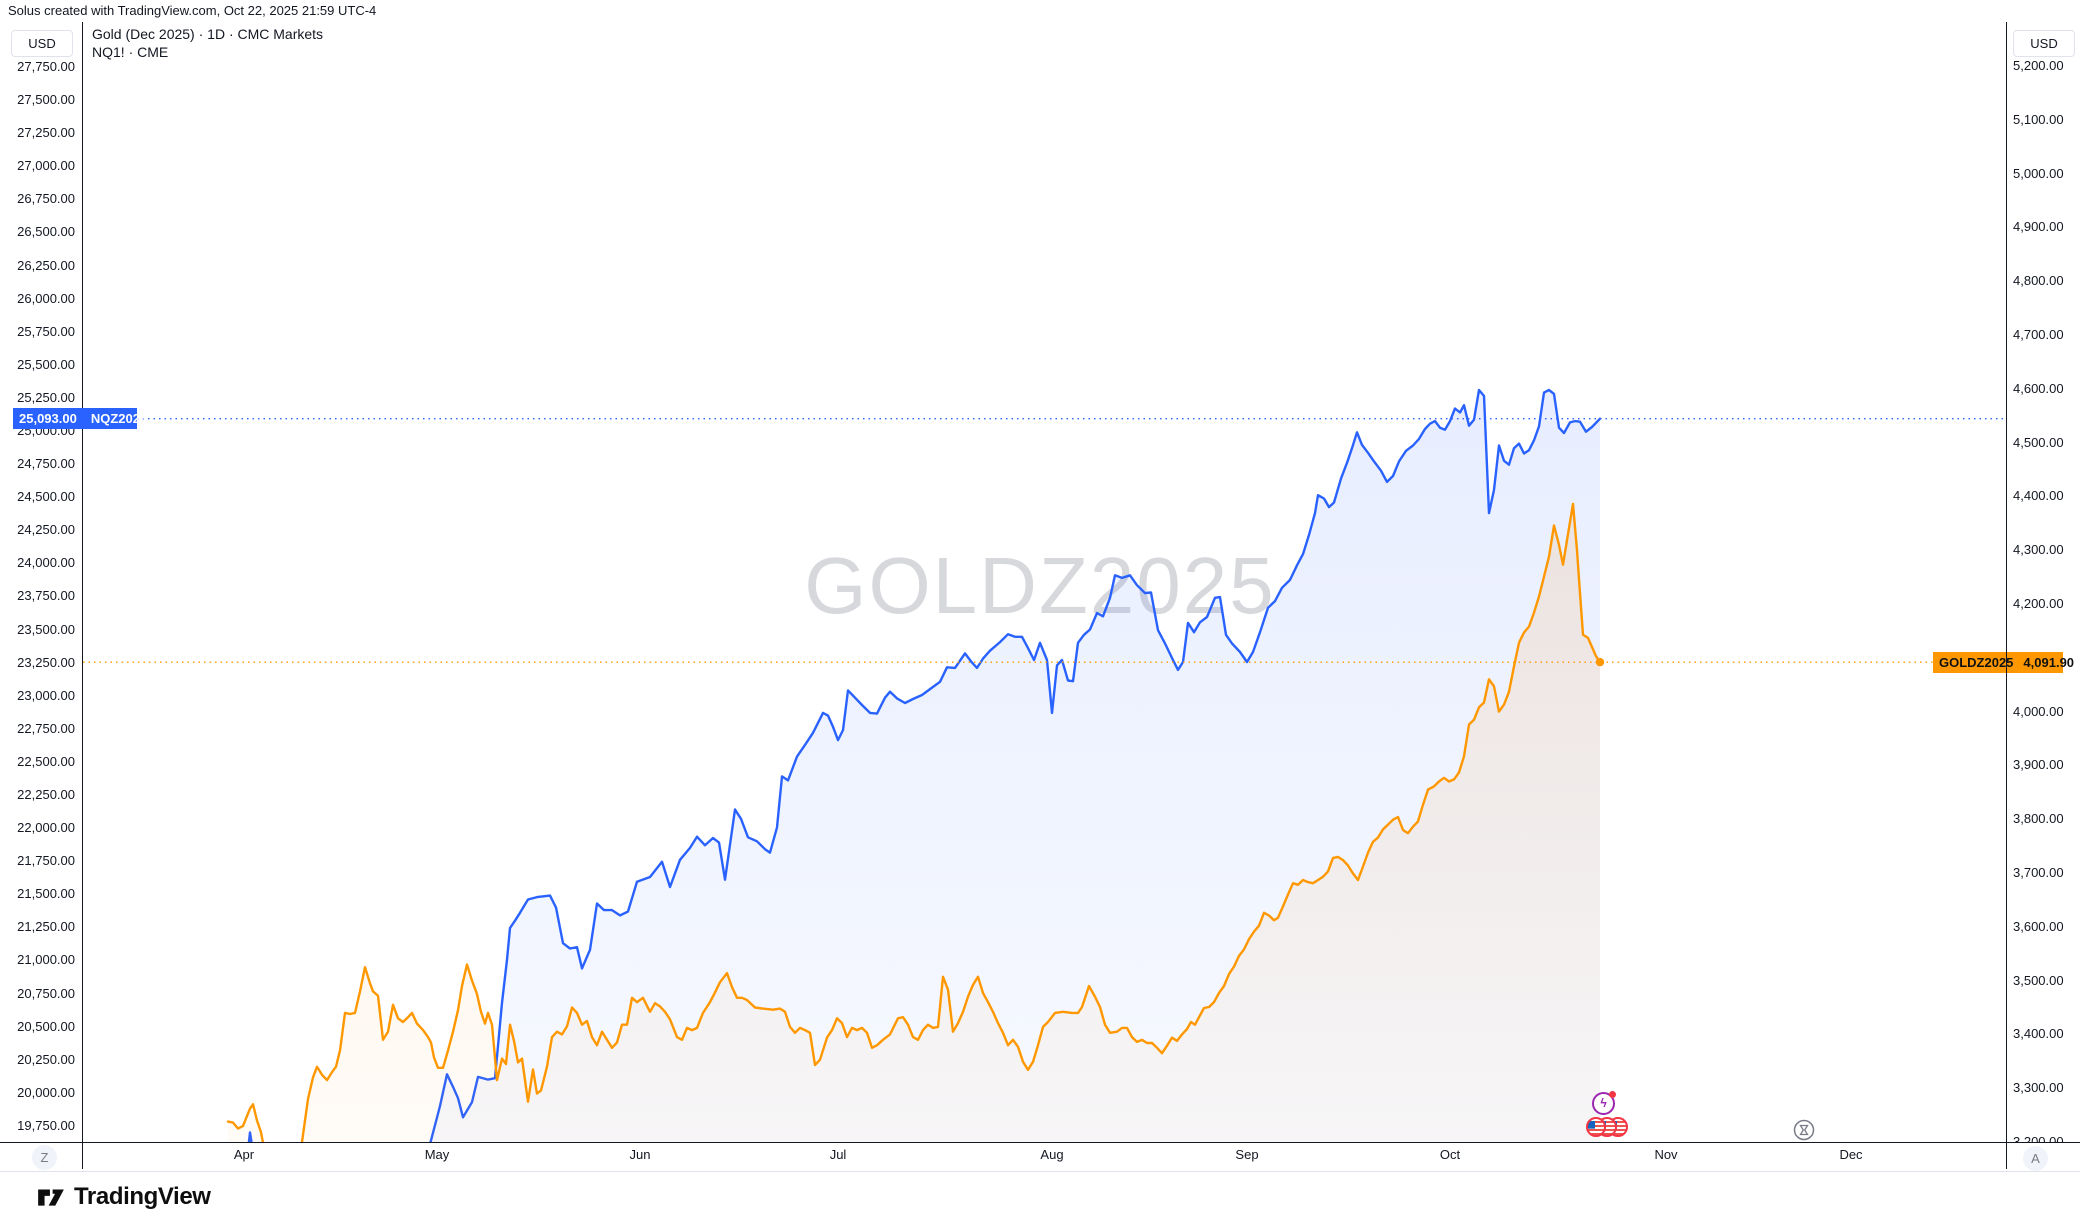  I want to click on price-tick-label: 22,500.00, so click(46, 761).